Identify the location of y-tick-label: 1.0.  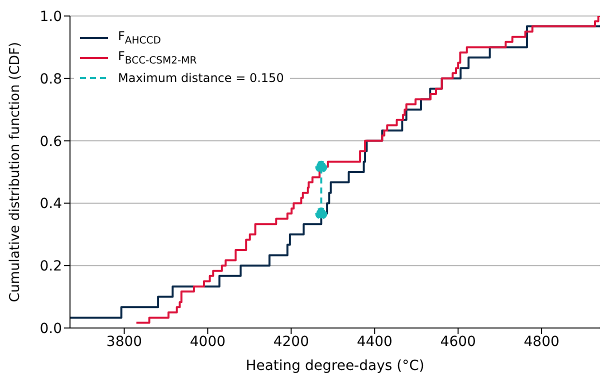
(51, 16).